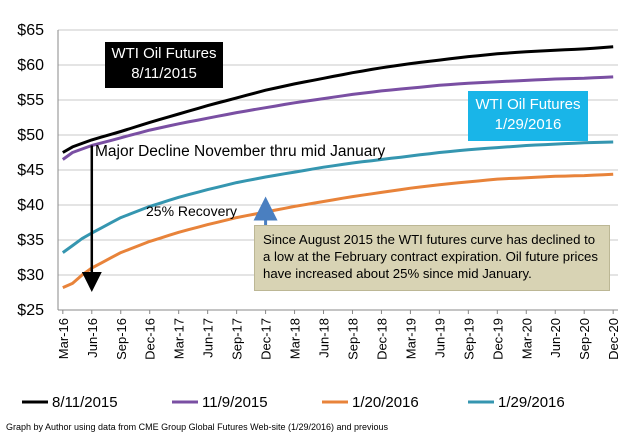 This screenshot has height=440, width=640. What do you see at coordinates (531, 402) in the screenshot?
I see `legend-label: 1/29/2016` at bounding box center [531, 402].